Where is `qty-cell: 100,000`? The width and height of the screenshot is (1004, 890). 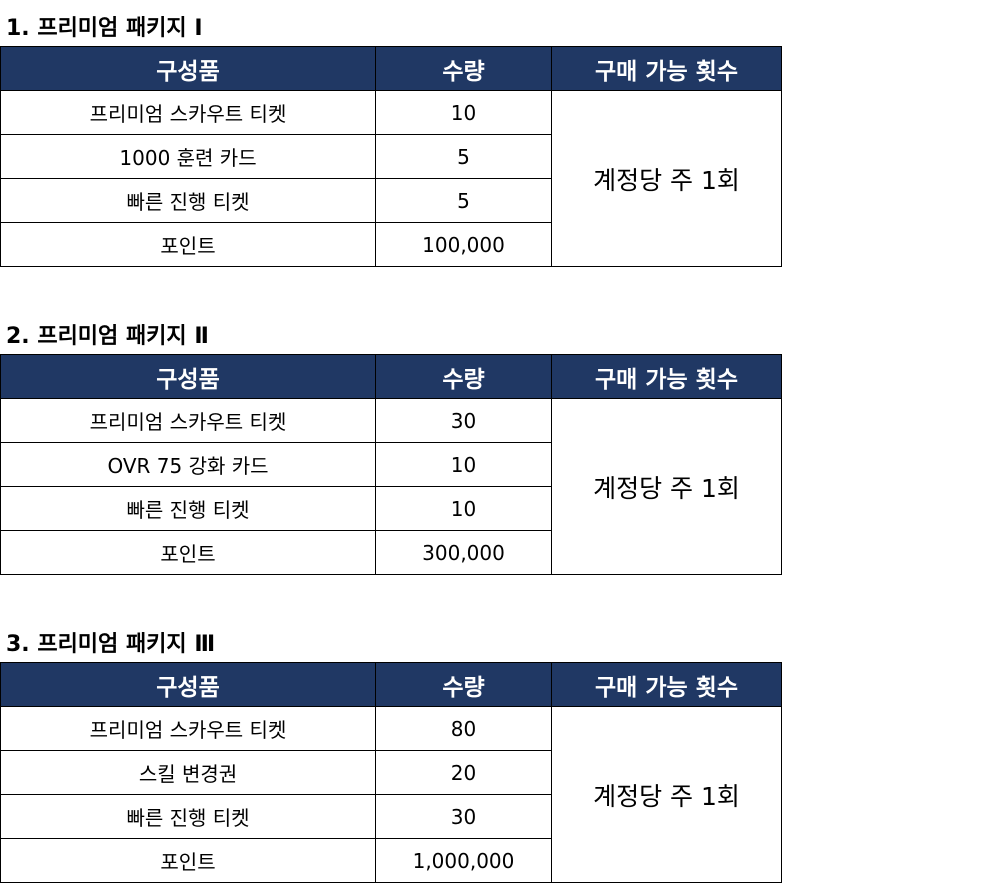
qty-cell: 100,000 is located at coordinates (463, 244).